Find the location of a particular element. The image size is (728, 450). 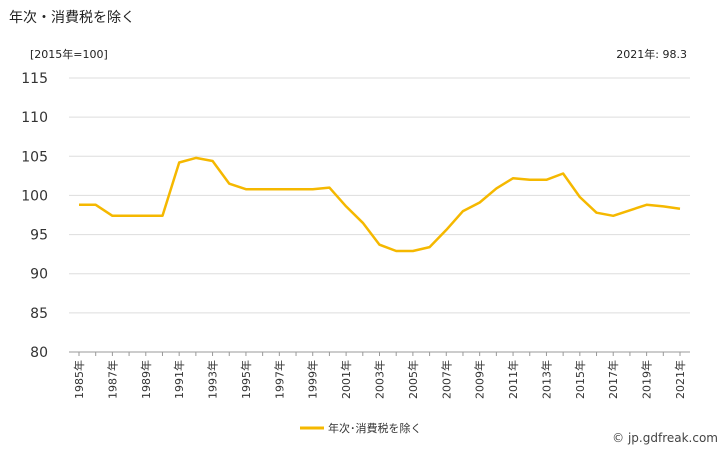

x-tick-label: 2003年 is located at coordinates (380, 379).